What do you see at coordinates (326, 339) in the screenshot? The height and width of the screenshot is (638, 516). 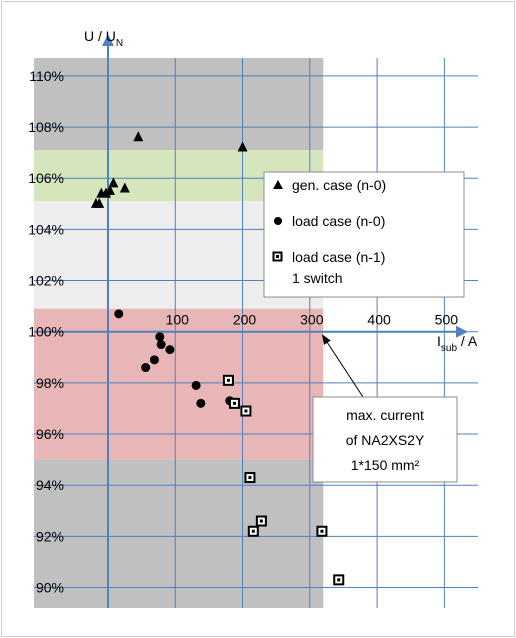 I see `annotation-arrowhead` at bounding box center [326, 339].